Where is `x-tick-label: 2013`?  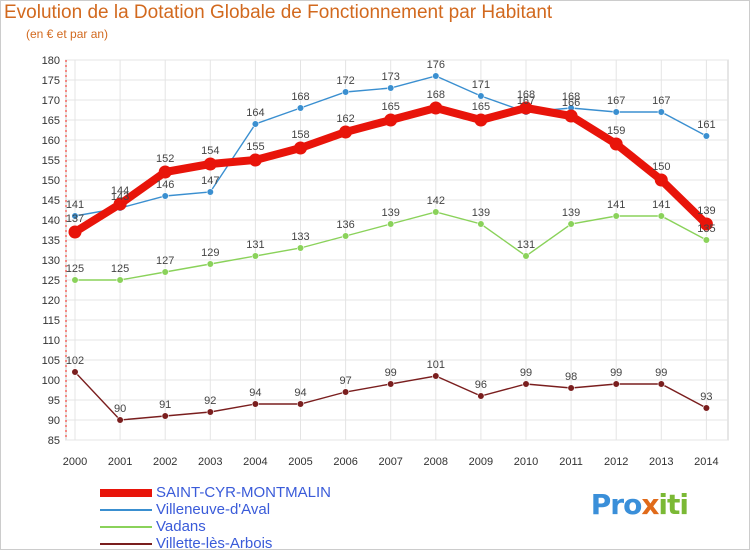
x-tick-label: 2013 is located at coordinates (661, 462).